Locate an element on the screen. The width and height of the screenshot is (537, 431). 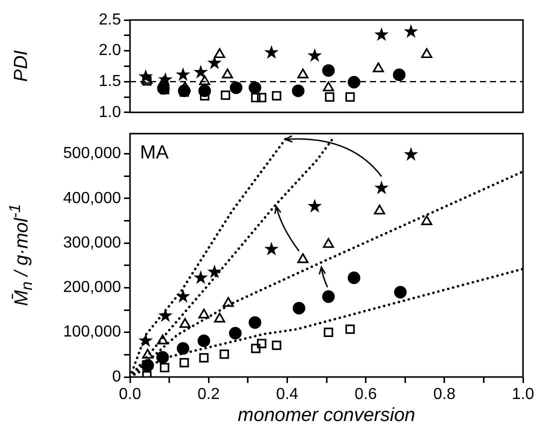
y-tick-label: 300,000 is located at coordinates (92, 243).